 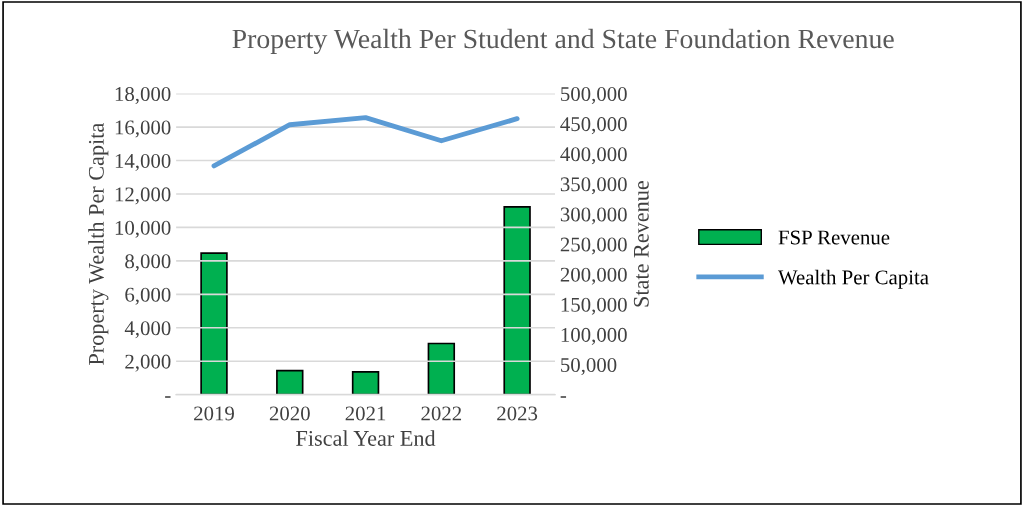 I want to click on x-tick-label: 2022, so click(x=441, y=413).